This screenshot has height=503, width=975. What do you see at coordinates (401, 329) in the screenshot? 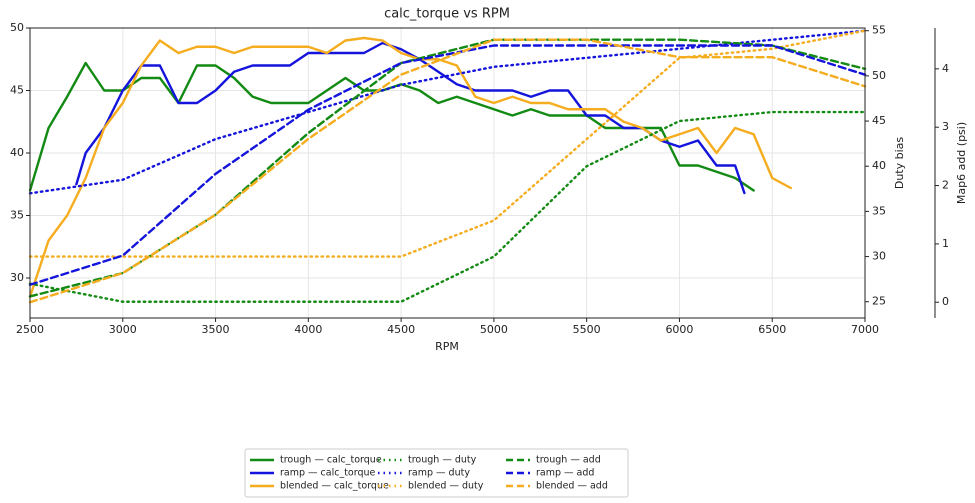
I see `x-tick-label: 4500` at bounding box center [401, 329].